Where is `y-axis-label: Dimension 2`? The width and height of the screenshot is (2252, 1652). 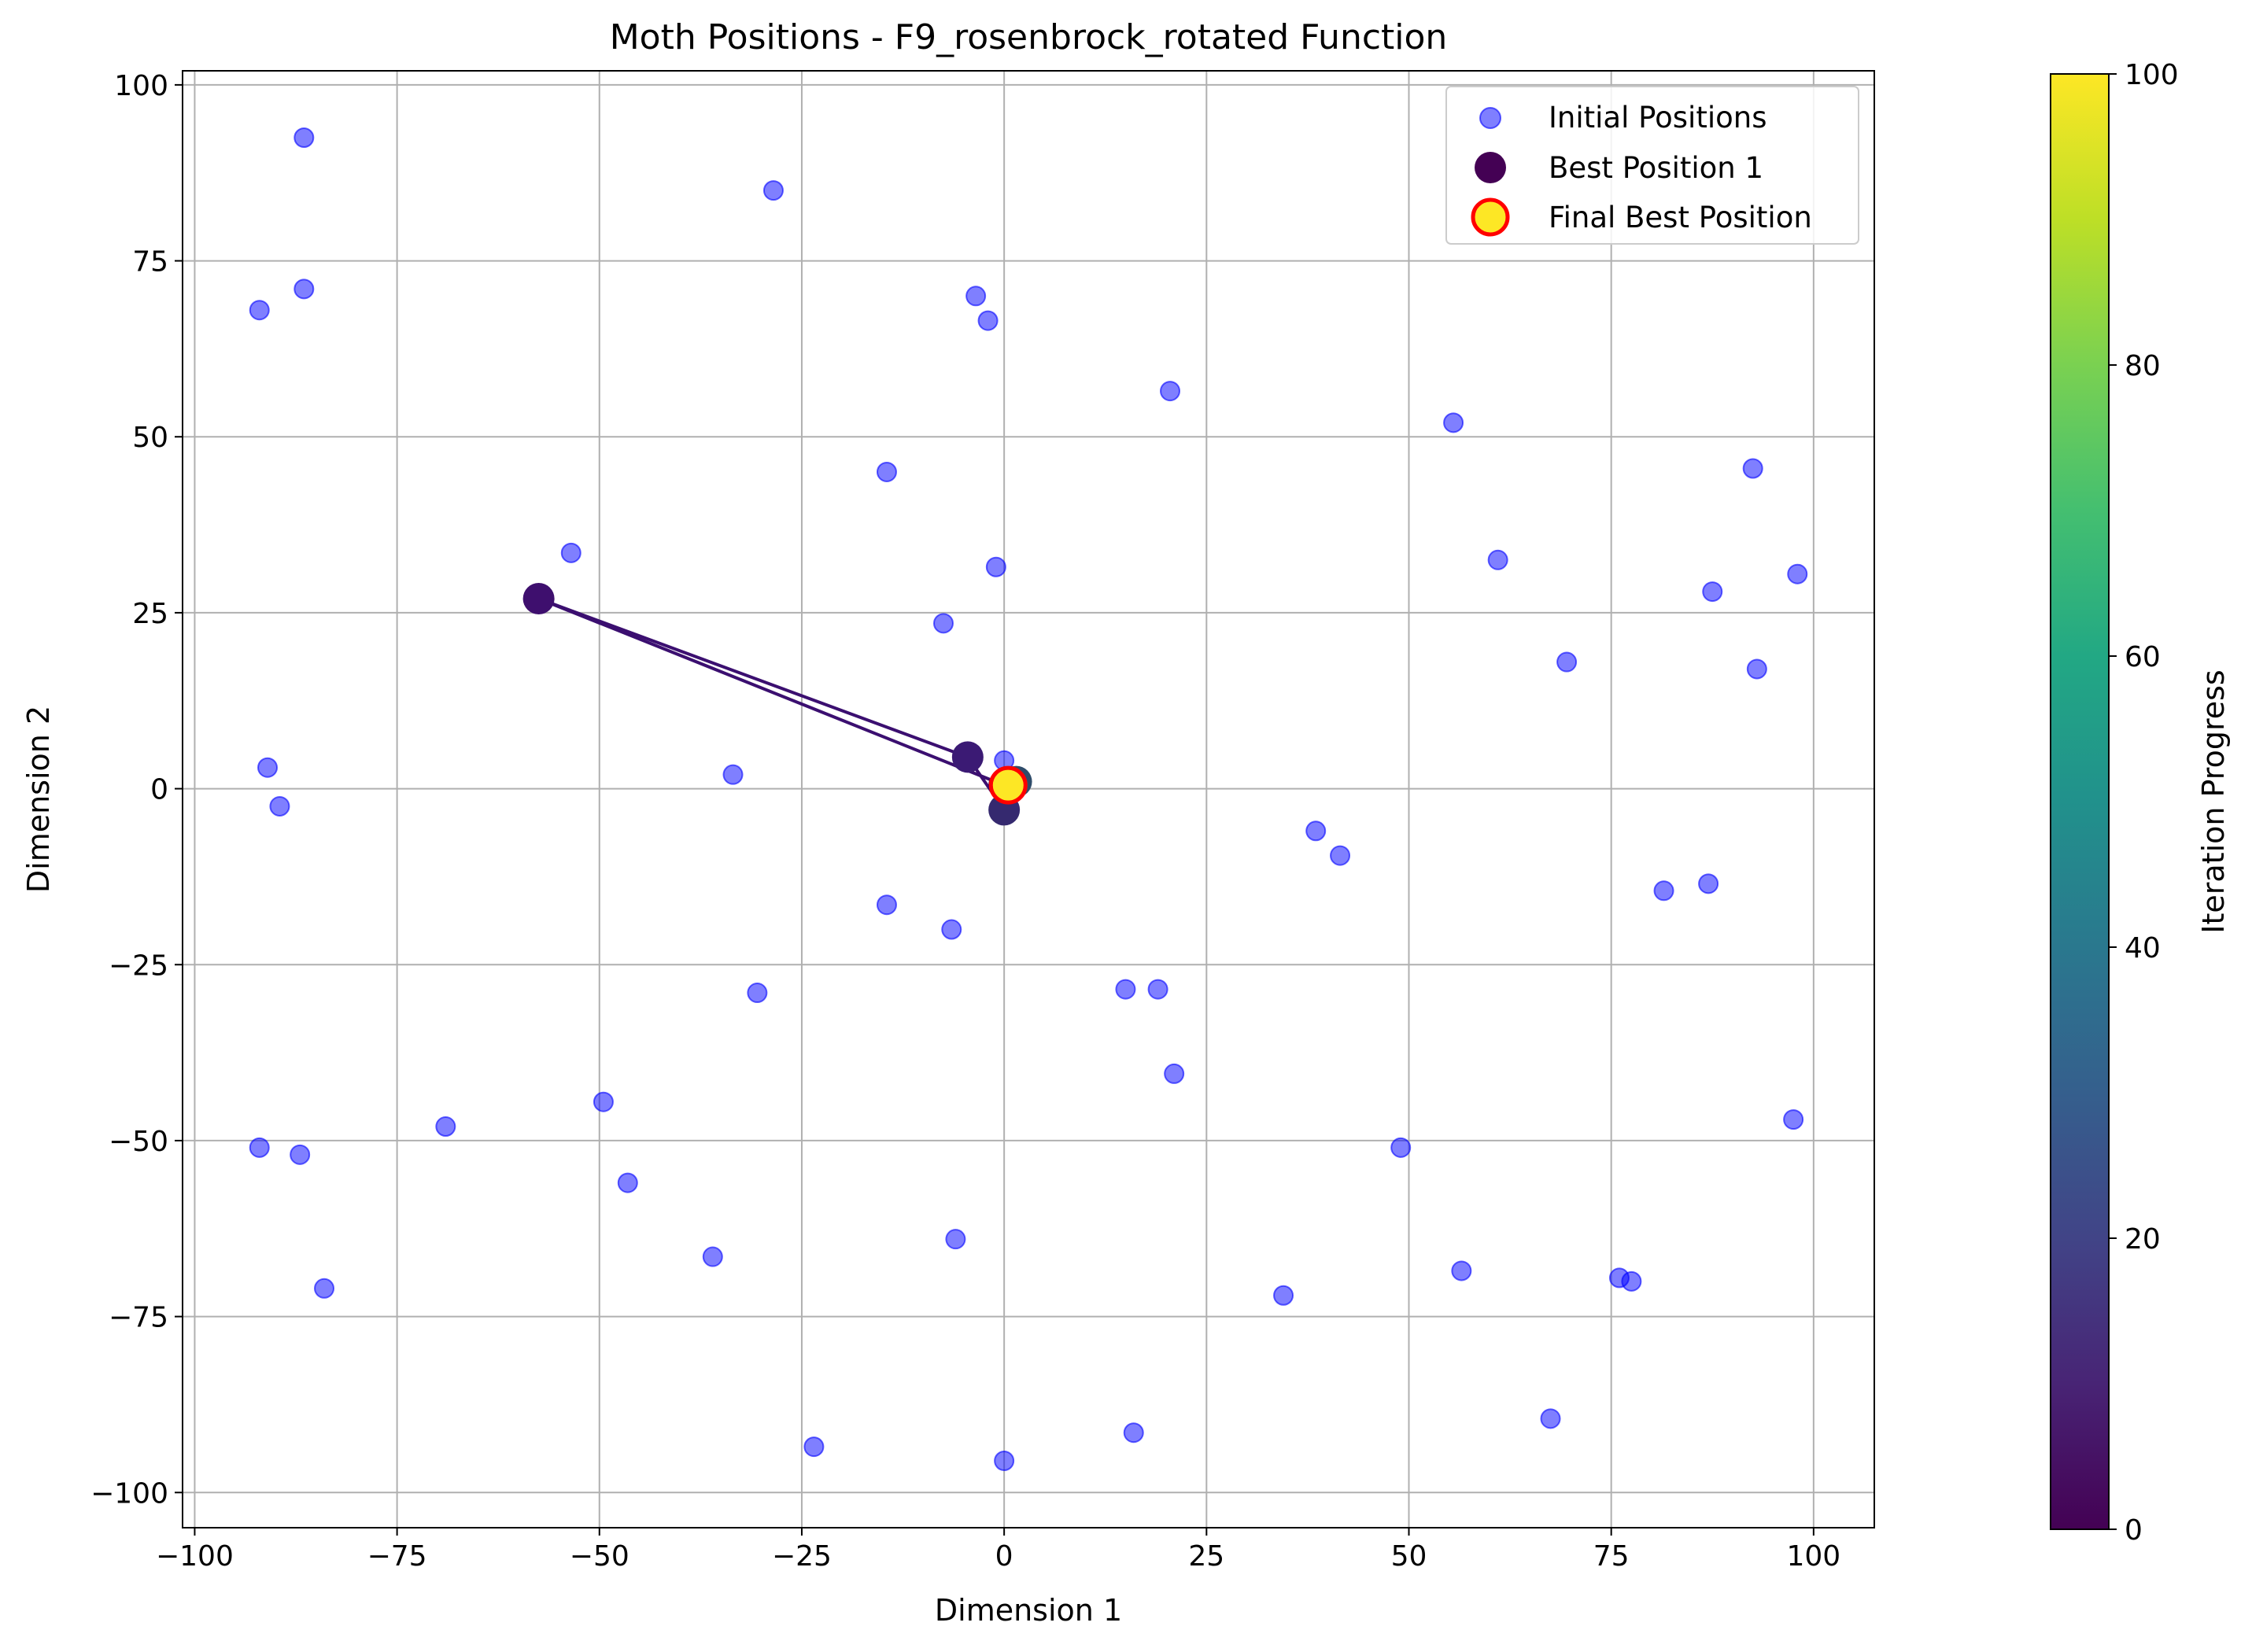 y-axis-label: Dimension 2 is located at coordinates (38, 799).